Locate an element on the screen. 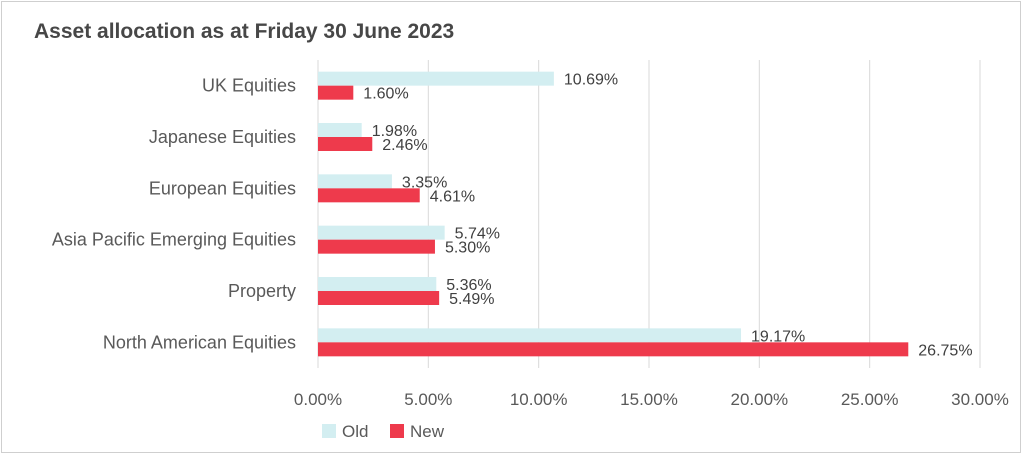  x-tick-label: 15.00% is located at coordinates (649, 399).